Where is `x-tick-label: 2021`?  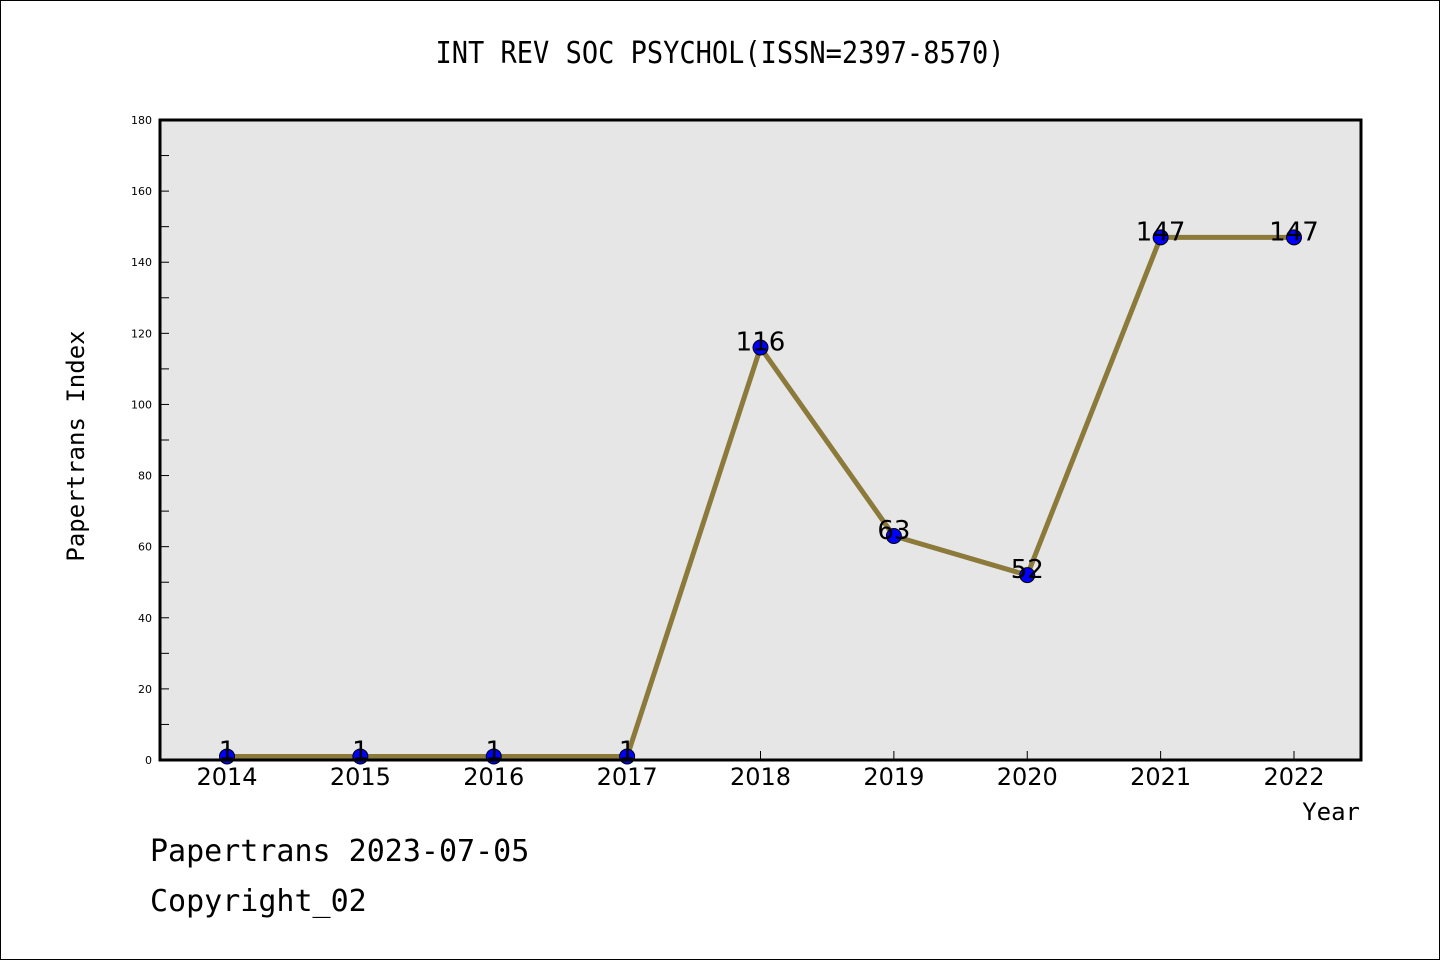
x-tick-label: 2021 is located at coordinates (1160, 777).